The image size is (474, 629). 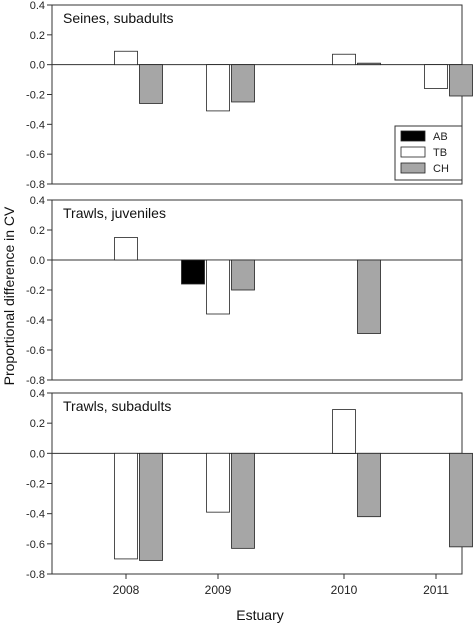 I want to click on x-tick-label: 2008, so click(x=126, y=590).